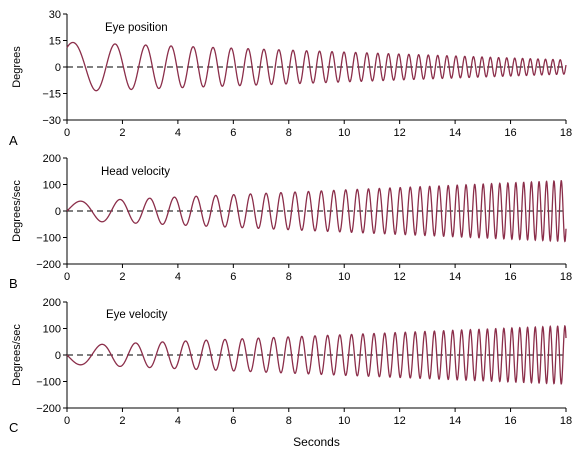  What do you see at coordinates (13, 427) in the screenshot?
I see `panel-letter: C` at bounding box center [13, 427].